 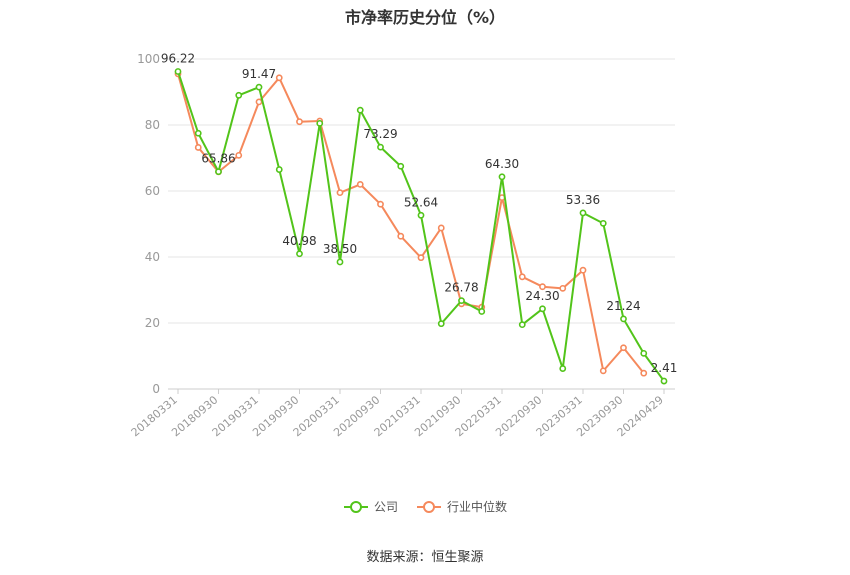 What do you see at coordinates (370, 506) in the screenshot?
I see `legend-item-company: 公司` at bounding box center [370, 506].